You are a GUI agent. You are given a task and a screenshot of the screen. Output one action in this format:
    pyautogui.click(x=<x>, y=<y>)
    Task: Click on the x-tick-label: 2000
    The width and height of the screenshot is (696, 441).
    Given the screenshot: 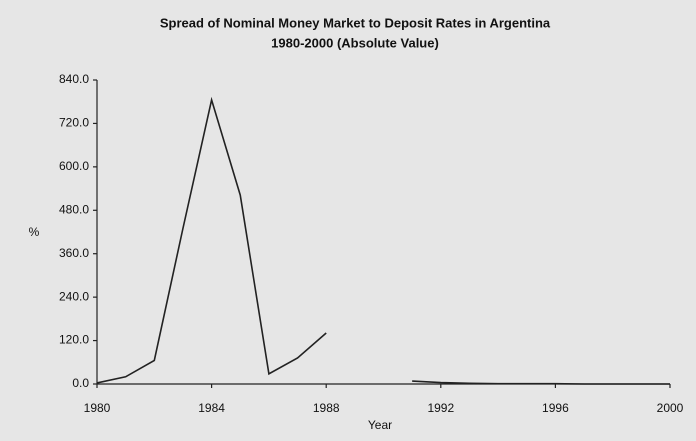 What is the action you would take?
    pyautogui.click(x=670, y=408)
    